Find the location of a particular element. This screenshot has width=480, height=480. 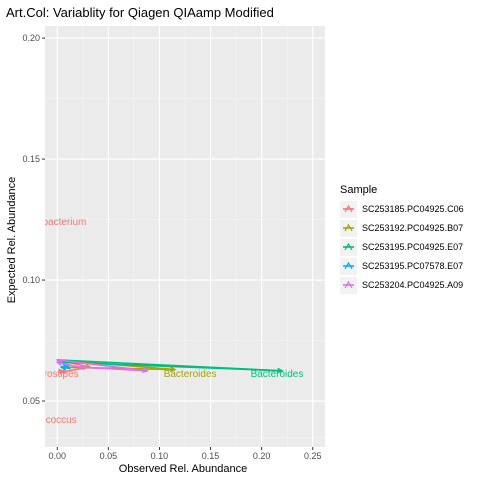

x-tick-label: 0.00 is located at coordinates (57, 456).